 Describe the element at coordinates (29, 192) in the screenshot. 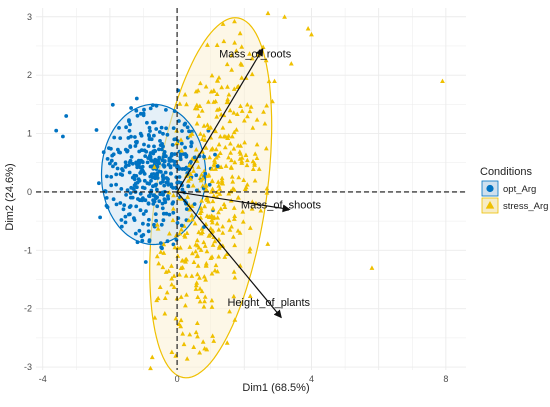

I see `y-tick-label: 0` at that location.